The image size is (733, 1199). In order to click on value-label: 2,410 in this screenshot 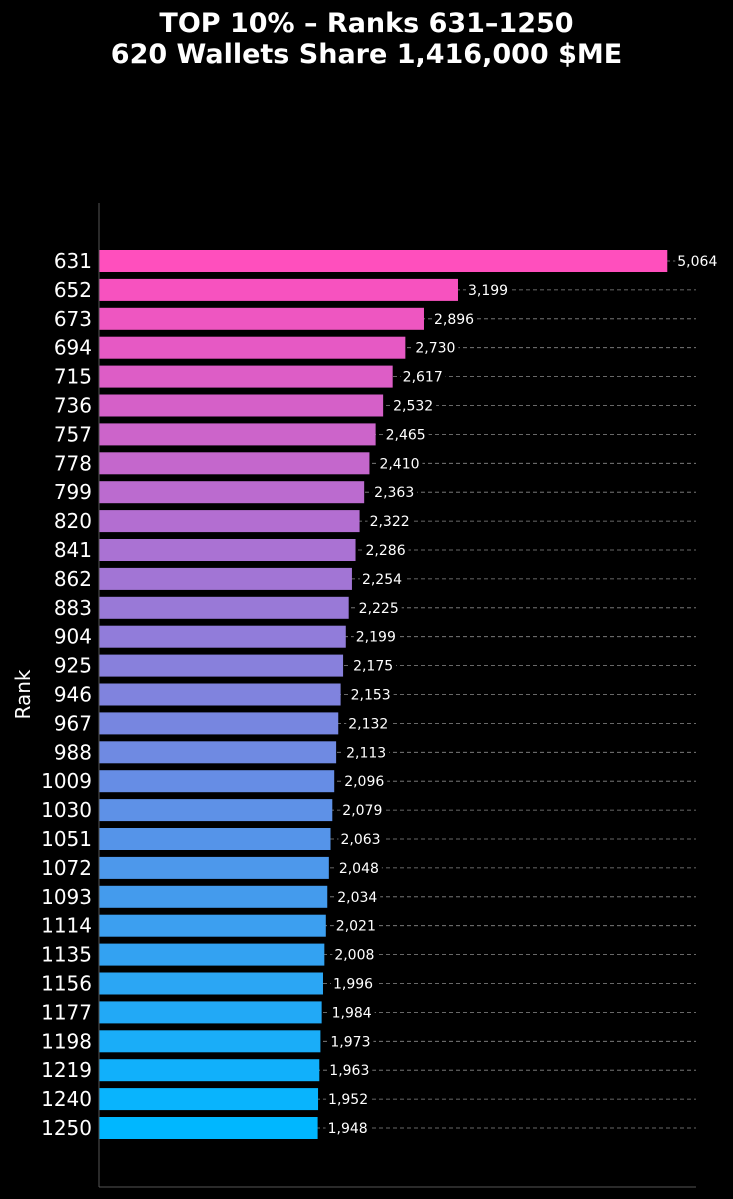, I will do `click(399, 464)`.